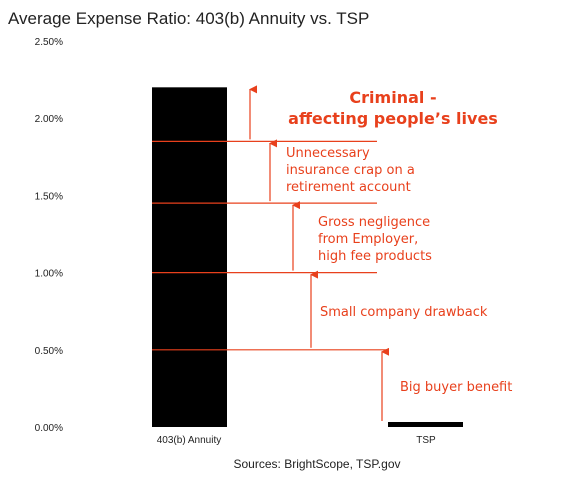 The height and width of the screenshot is (480, 564). I want to click on y-tick-label: 0.00%, so click(49, 428).